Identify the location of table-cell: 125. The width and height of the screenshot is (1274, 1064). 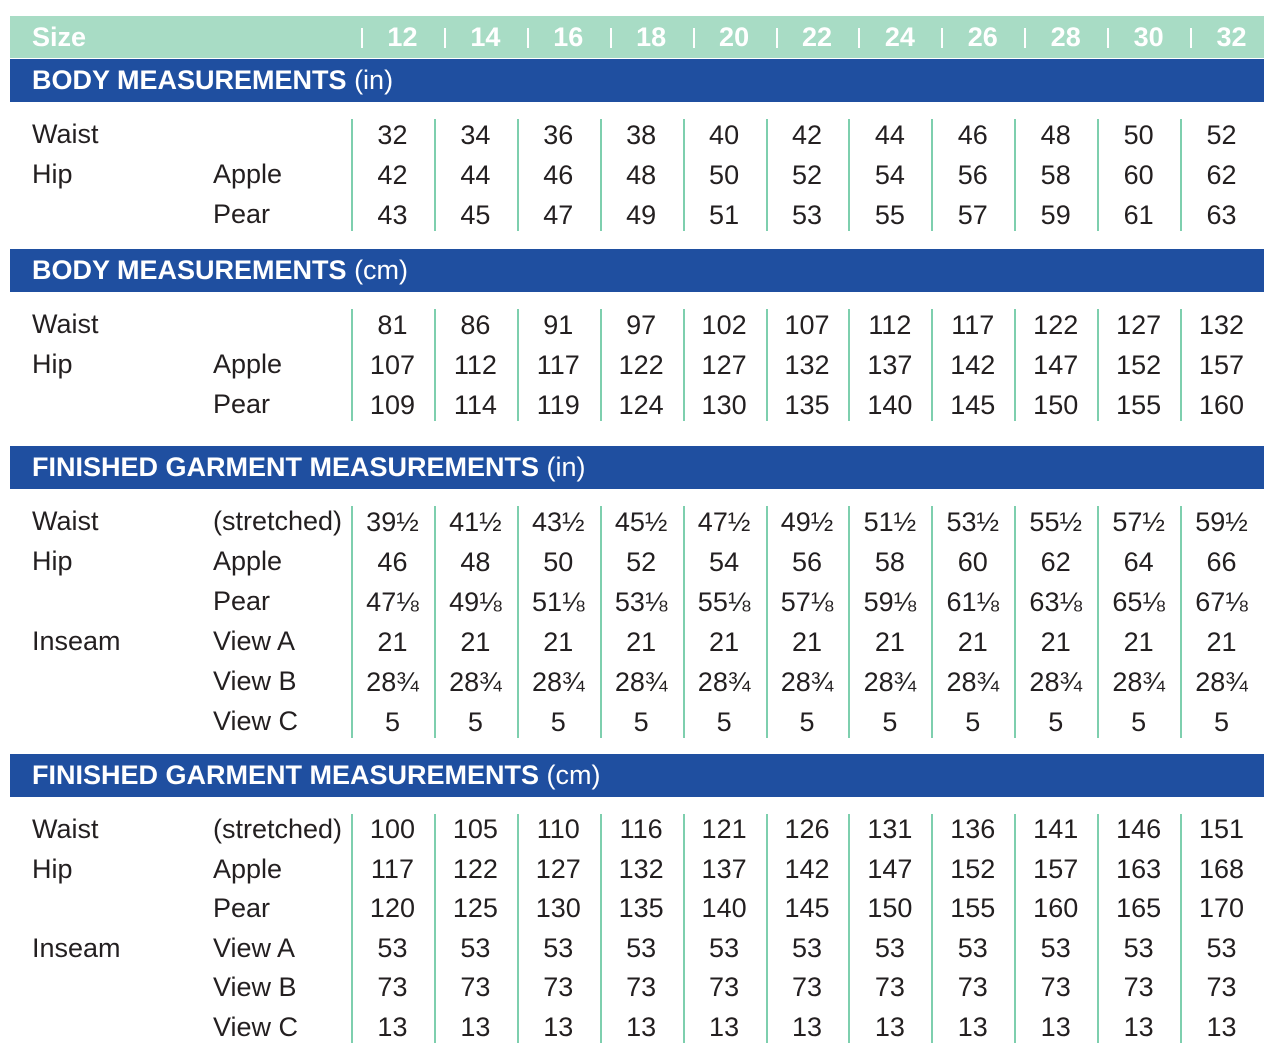
(475, 908).